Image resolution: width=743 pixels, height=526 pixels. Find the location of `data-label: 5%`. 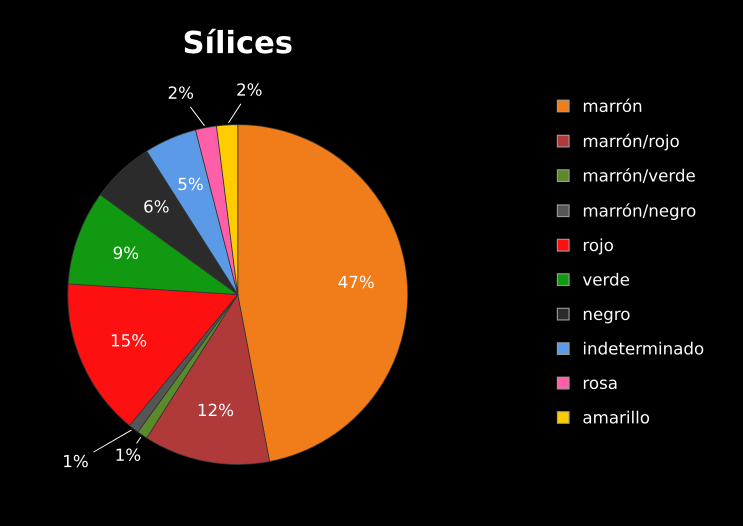

data-label: 5% is located at coordinates (190, 184).